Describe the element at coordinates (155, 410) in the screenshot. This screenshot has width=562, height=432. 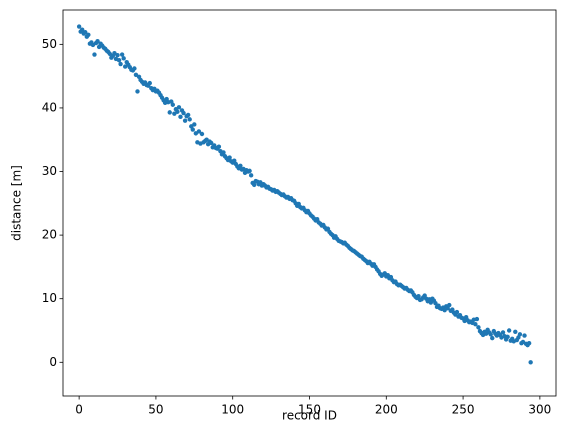
I see `x-tick-label: 50` at that location.